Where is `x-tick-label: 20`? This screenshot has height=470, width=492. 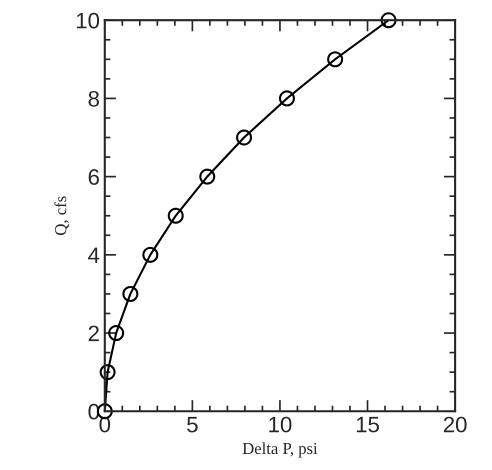 x-tick-label: 20 is located at coordinates (455, 424).